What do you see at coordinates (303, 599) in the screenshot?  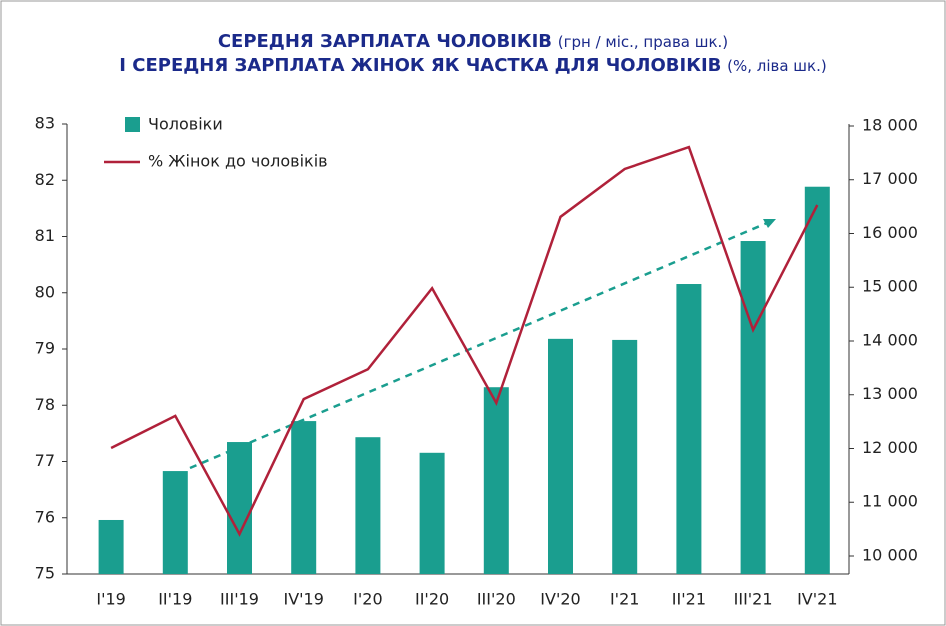 I see `x-tick-label: ІV'19` at bounding box center [303, 599].